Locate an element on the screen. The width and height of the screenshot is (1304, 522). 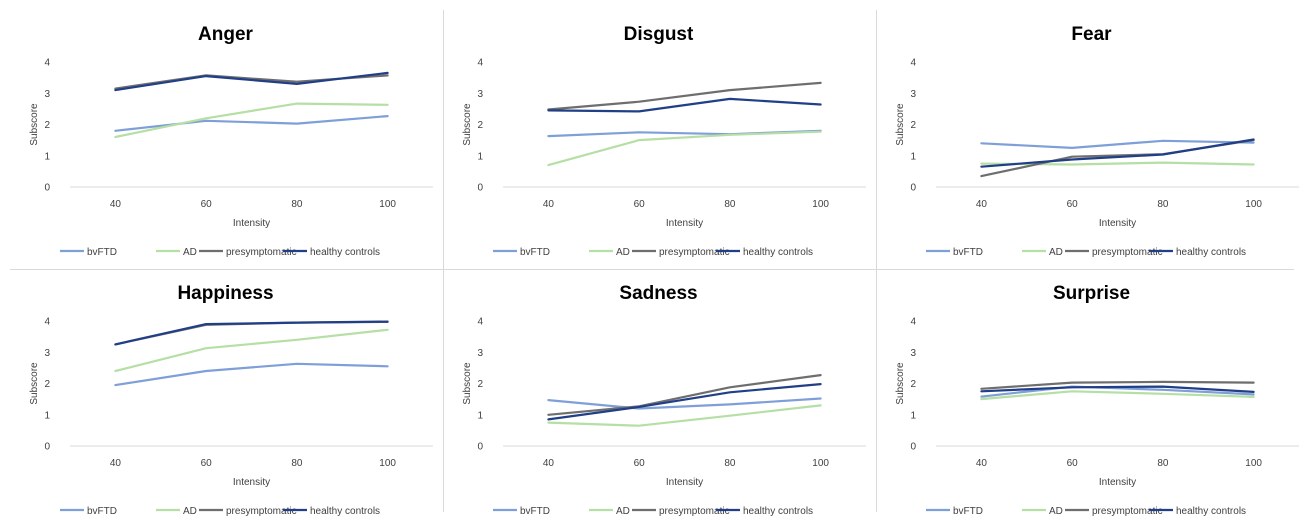
chart-title: Disgust is located at coordinates (659, 34).